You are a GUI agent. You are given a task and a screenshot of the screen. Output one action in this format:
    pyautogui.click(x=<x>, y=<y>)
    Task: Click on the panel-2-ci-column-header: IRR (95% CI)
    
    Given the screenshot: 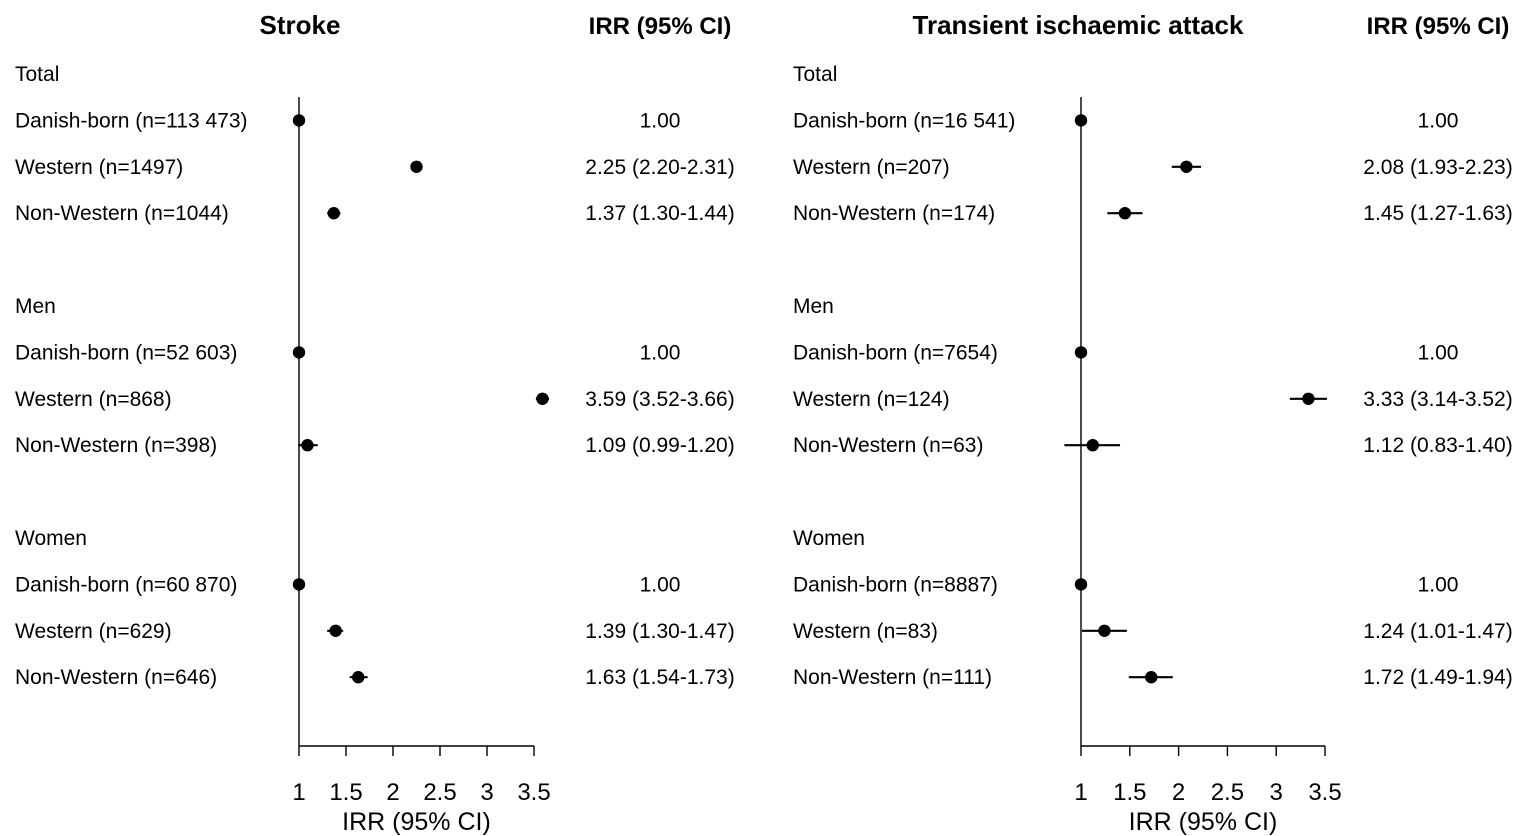 What is the action you would take?
    pyautogui.click(x=1438, y=26)
    